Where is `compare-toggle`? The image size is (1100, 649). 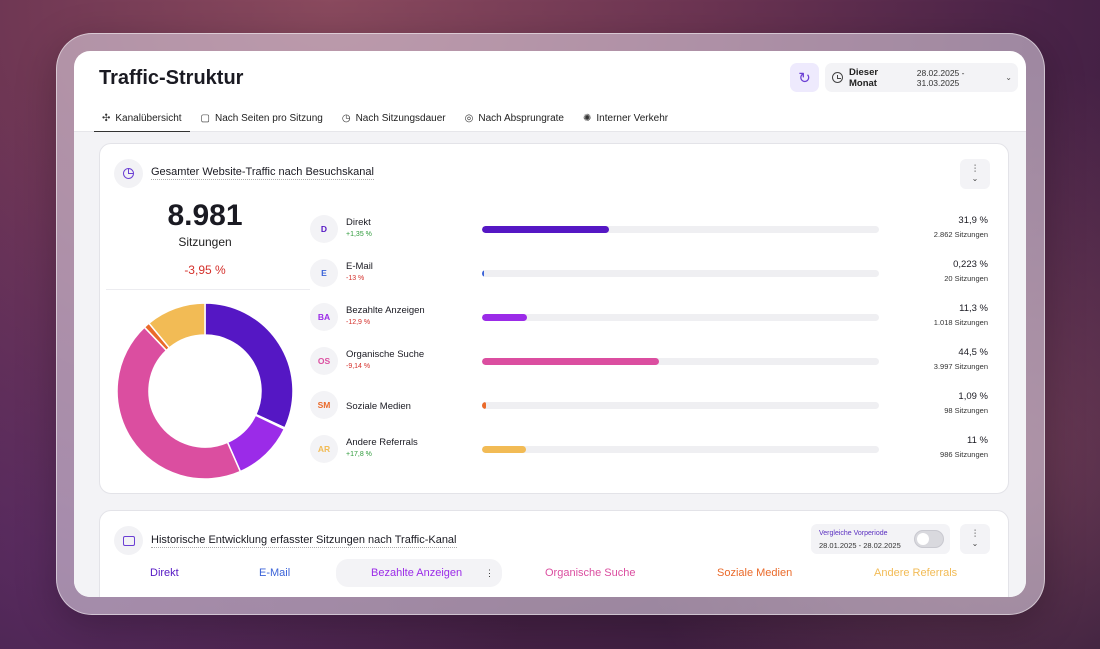 compare-toggle is located at coordinates (929, 539).